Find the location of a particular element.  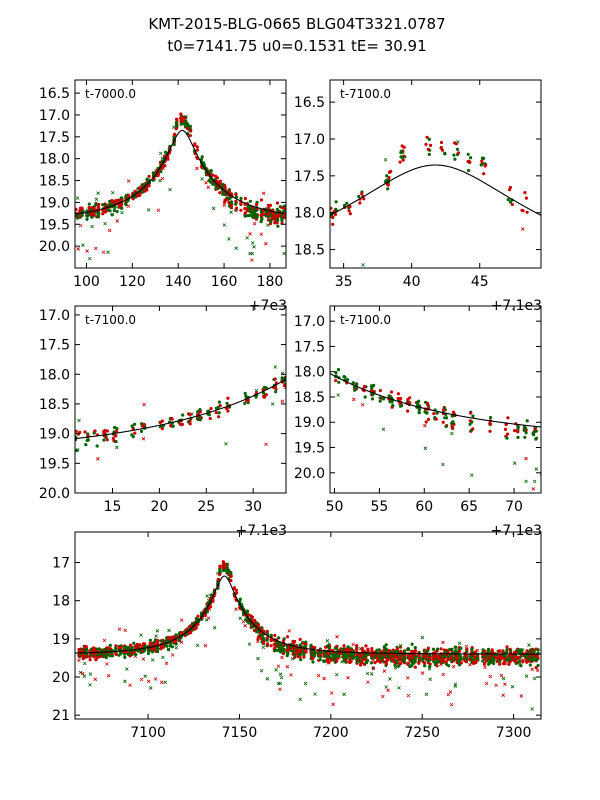

figure-title-line1: KMT-2015-BLG-0665 BLG04T3321.0787 is located at coordinates (296, 24).